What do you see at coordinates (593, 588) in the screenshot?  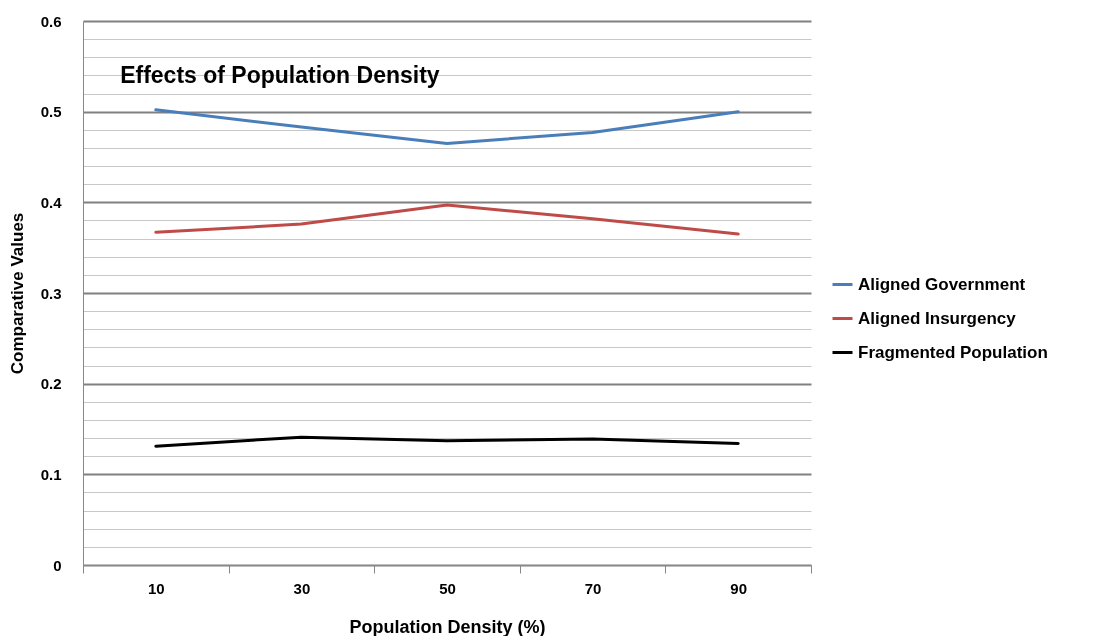 I see `x-tick-label: 70` at bounding box center [593, 588].